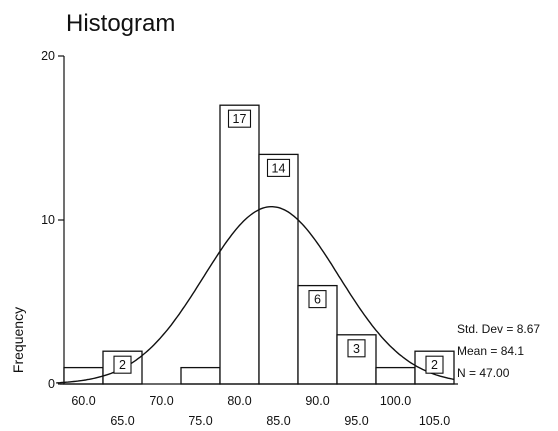 This screenshot has width=558, height=431. I want to click on x-tick-label: 100.0, so click(395, 401).